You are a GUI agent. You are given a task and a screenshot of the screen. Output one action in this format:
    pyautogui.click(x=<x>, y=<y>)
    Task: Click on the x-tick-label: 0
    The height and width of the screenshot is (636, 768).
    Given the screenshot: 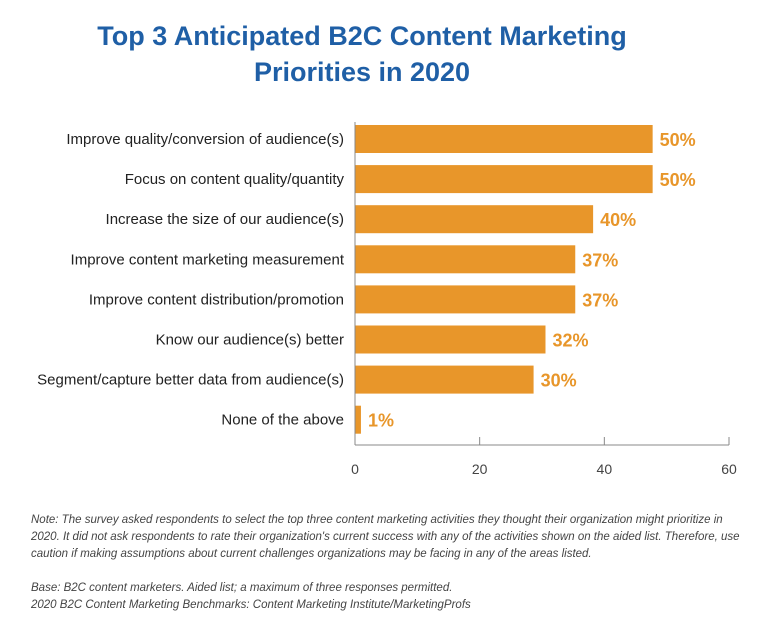 What is the action you would take?
    pyautogui.click(x=355, y=469)
    